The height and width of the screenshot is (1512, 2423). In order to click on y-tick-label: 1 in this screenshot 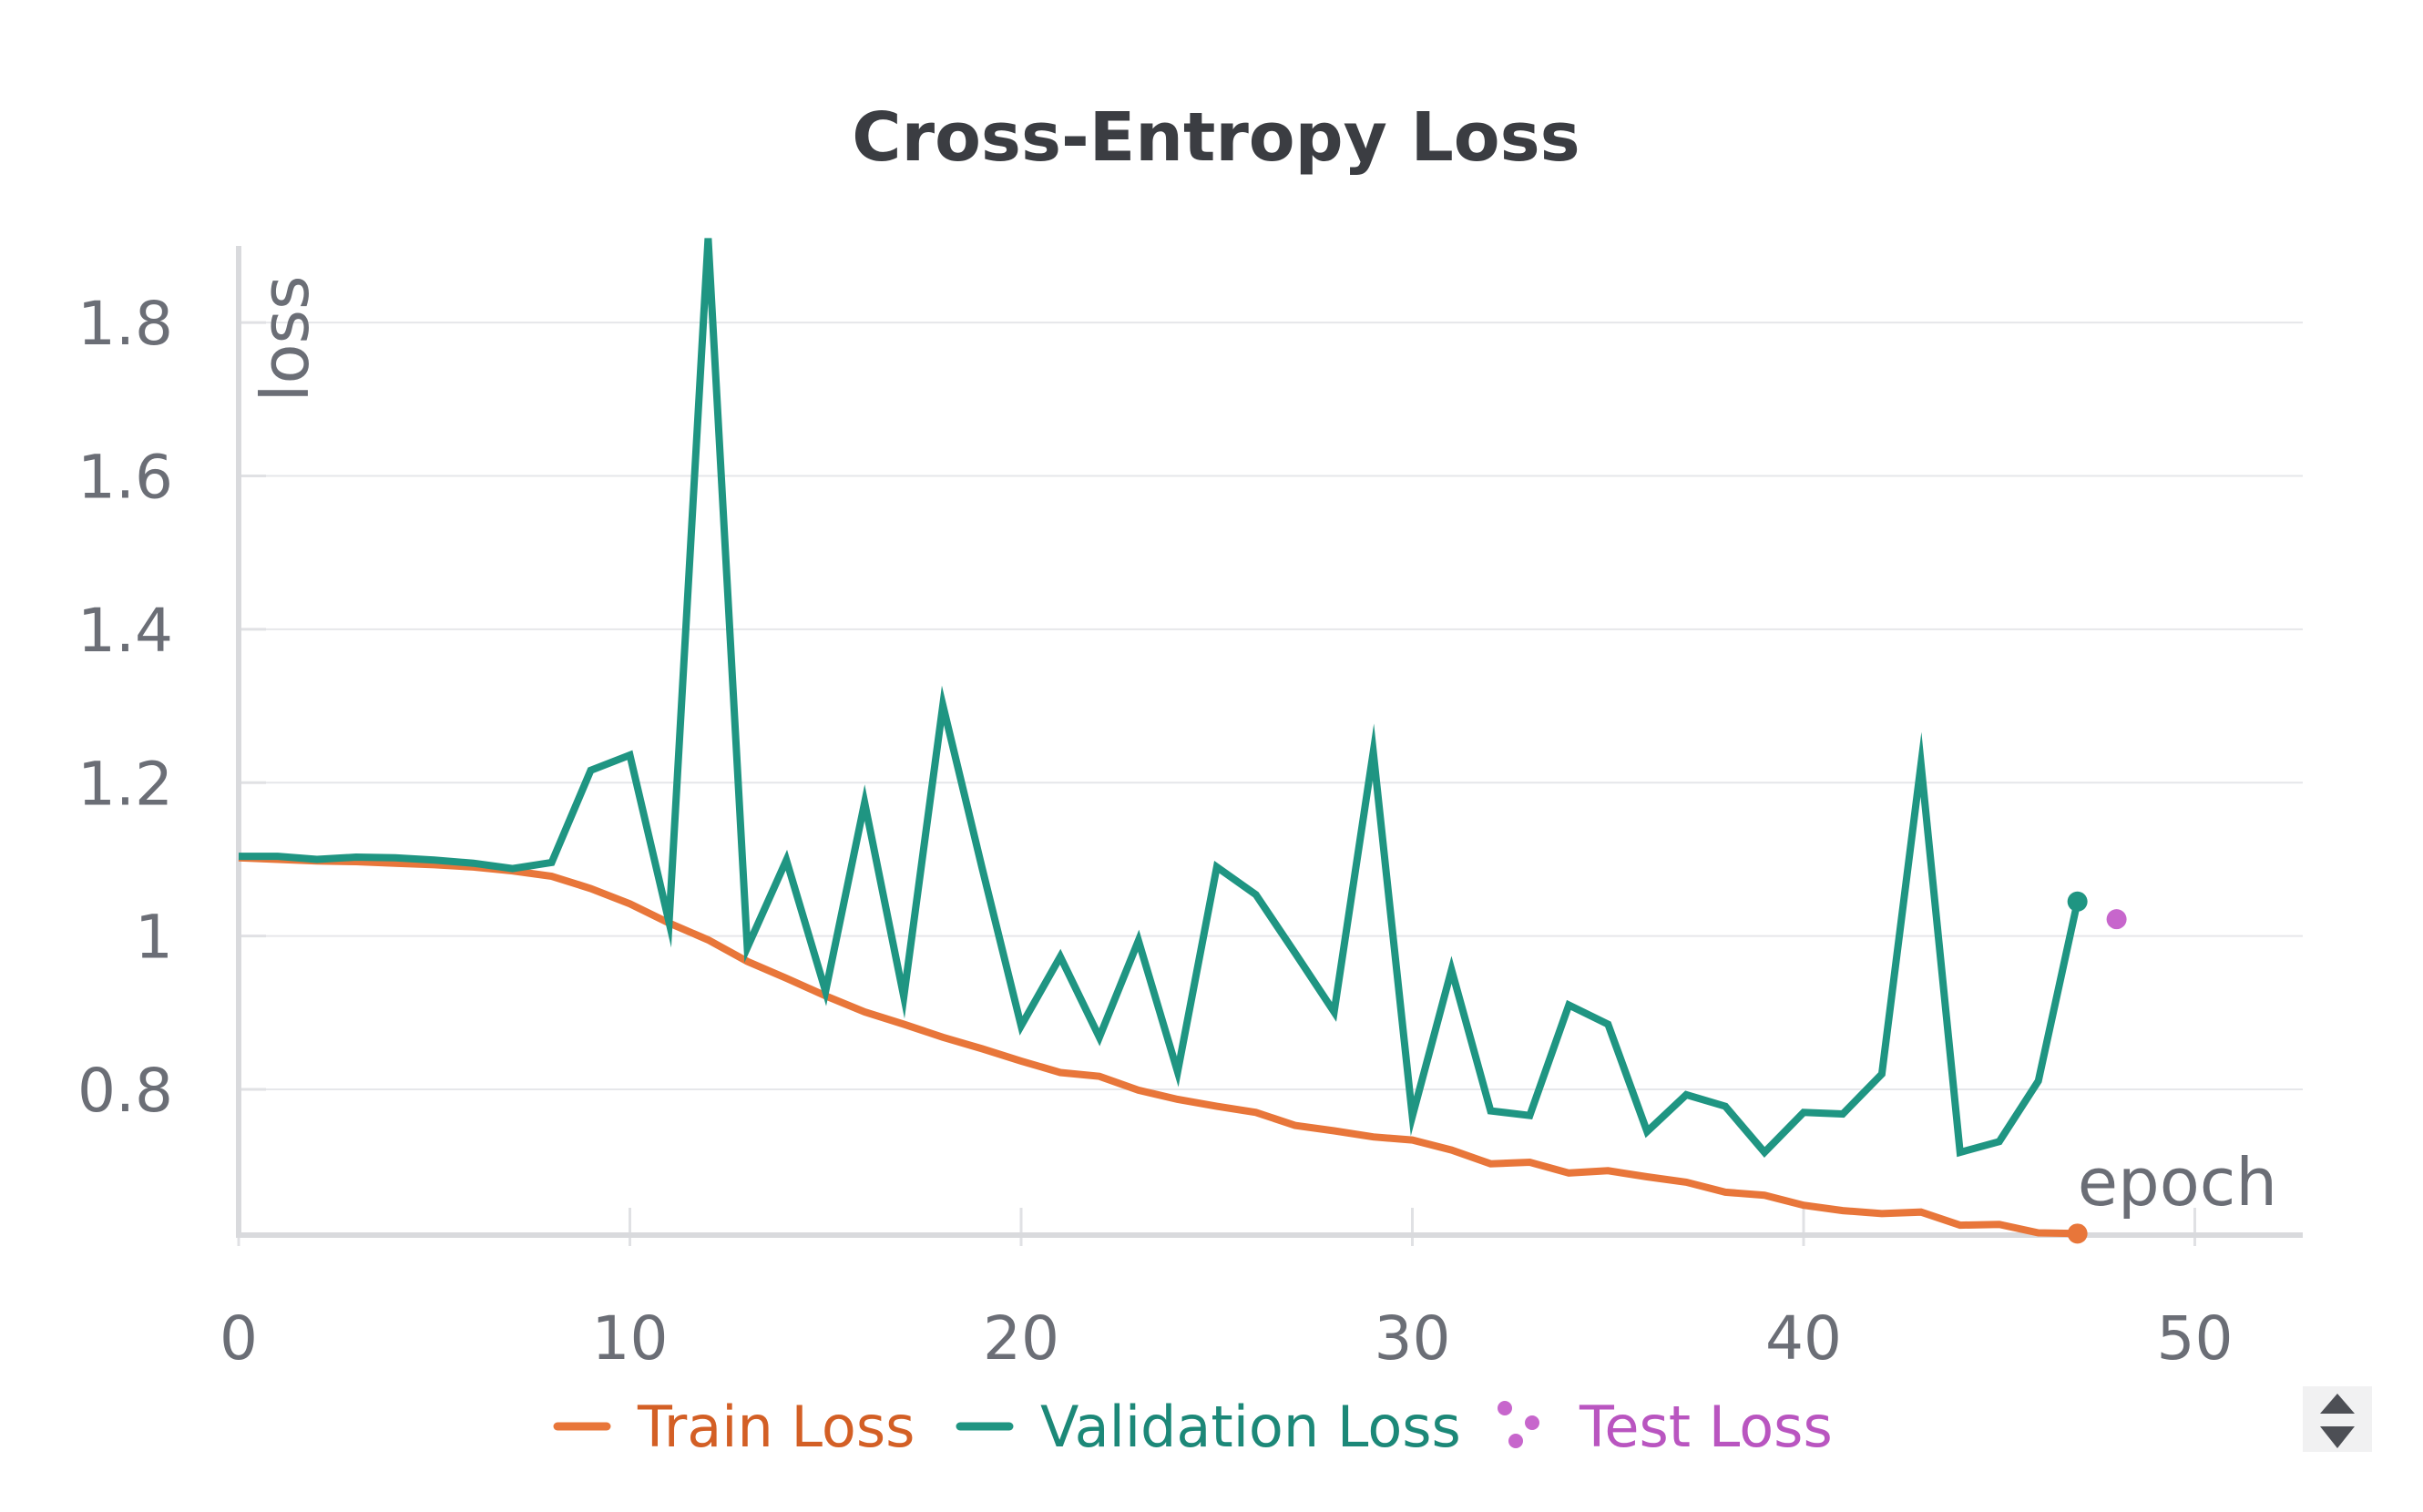, I will do `click(154, 938)`.